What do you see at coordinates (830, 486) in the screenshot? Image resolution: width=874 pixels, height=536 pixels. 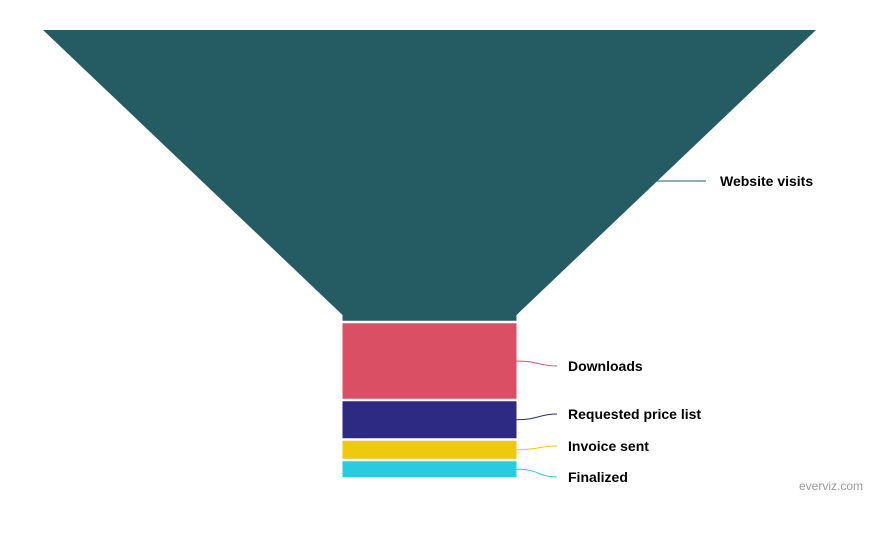 I see `everviz-credits-link: everviz.com` at bounding box center [830, 486].